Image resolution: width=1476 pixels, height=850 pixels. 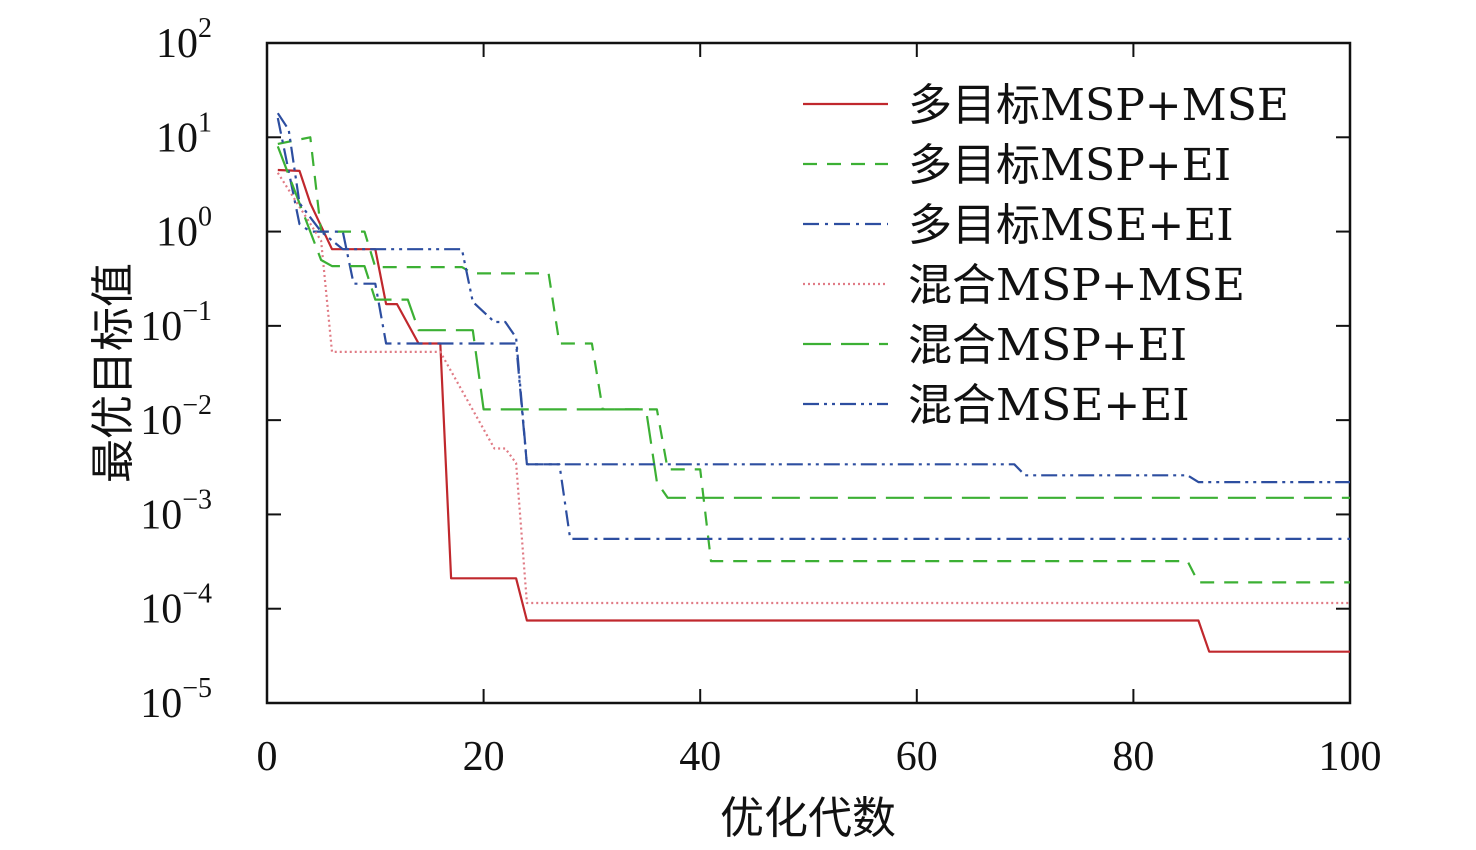 I want to click on x-tick-label-4: 80, so click(x=1133, y=757).